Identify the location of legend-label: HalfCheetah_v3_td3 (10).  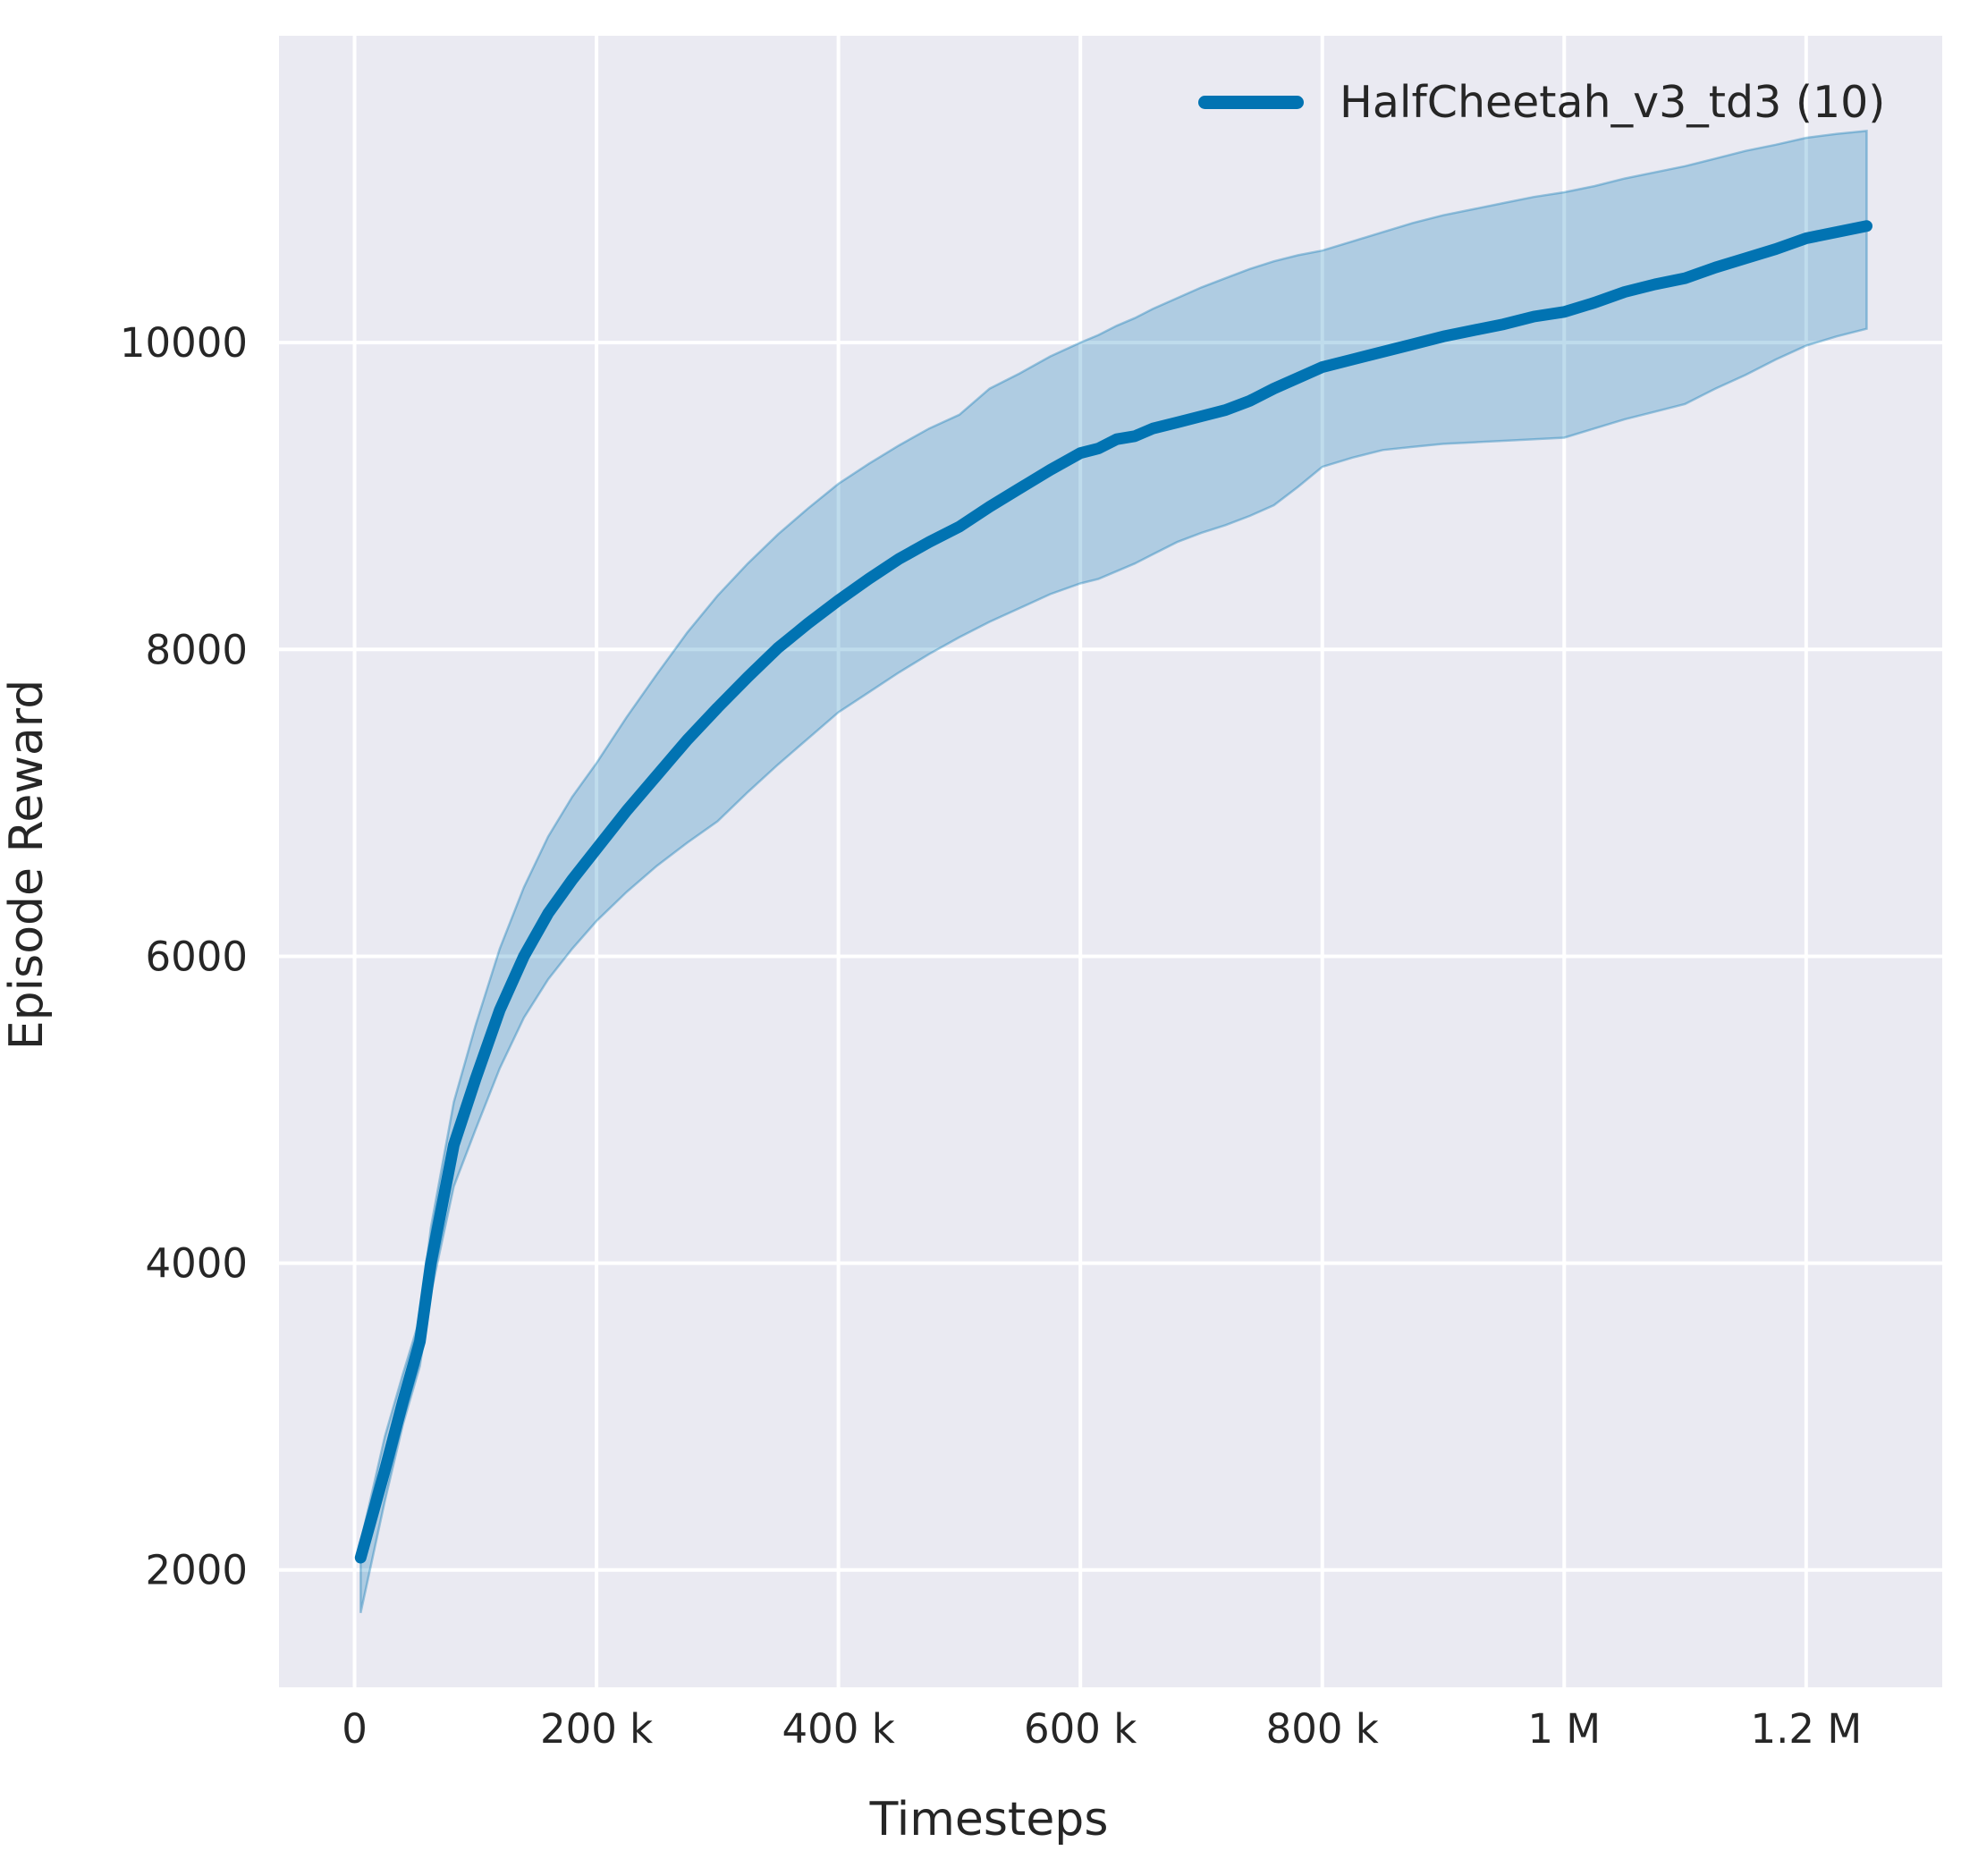
(1613, 103).